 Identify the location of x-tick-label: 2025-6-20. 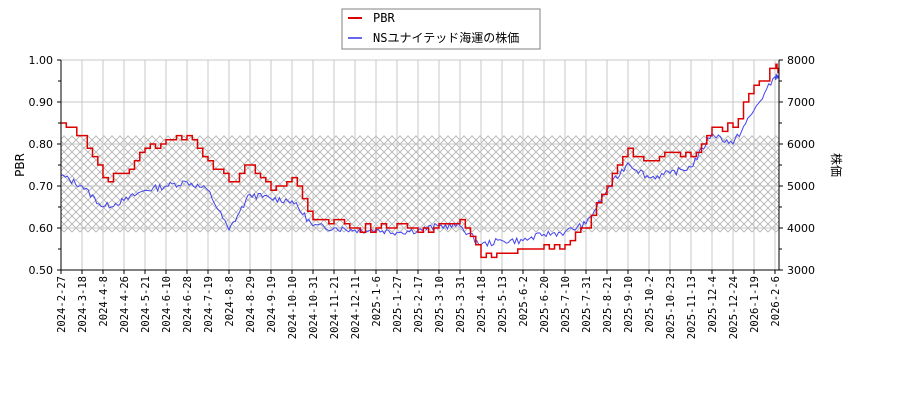
(545, 304).